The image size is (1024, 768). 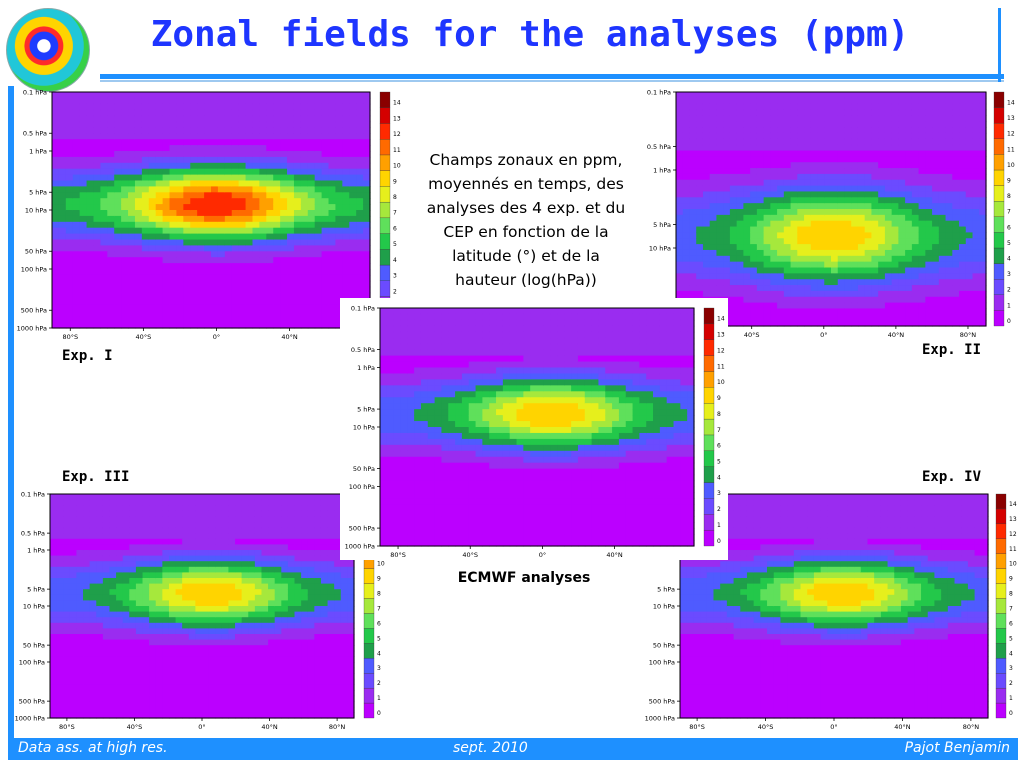 I want to click on y-tick-label: 0.1 hPa, so click(x=35, y=93).